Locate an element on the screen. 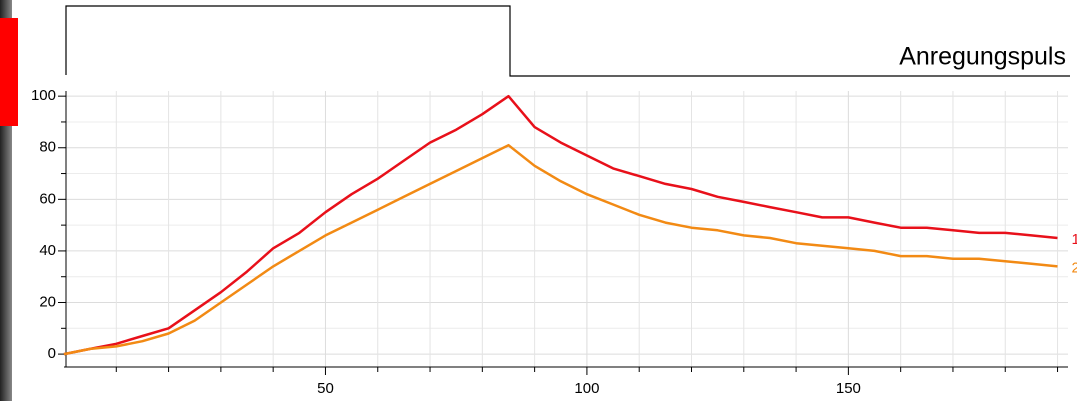 The height and width of the screenshot is (401, 1077). y-tick-label: 100 is located at coordinates (43, 95).